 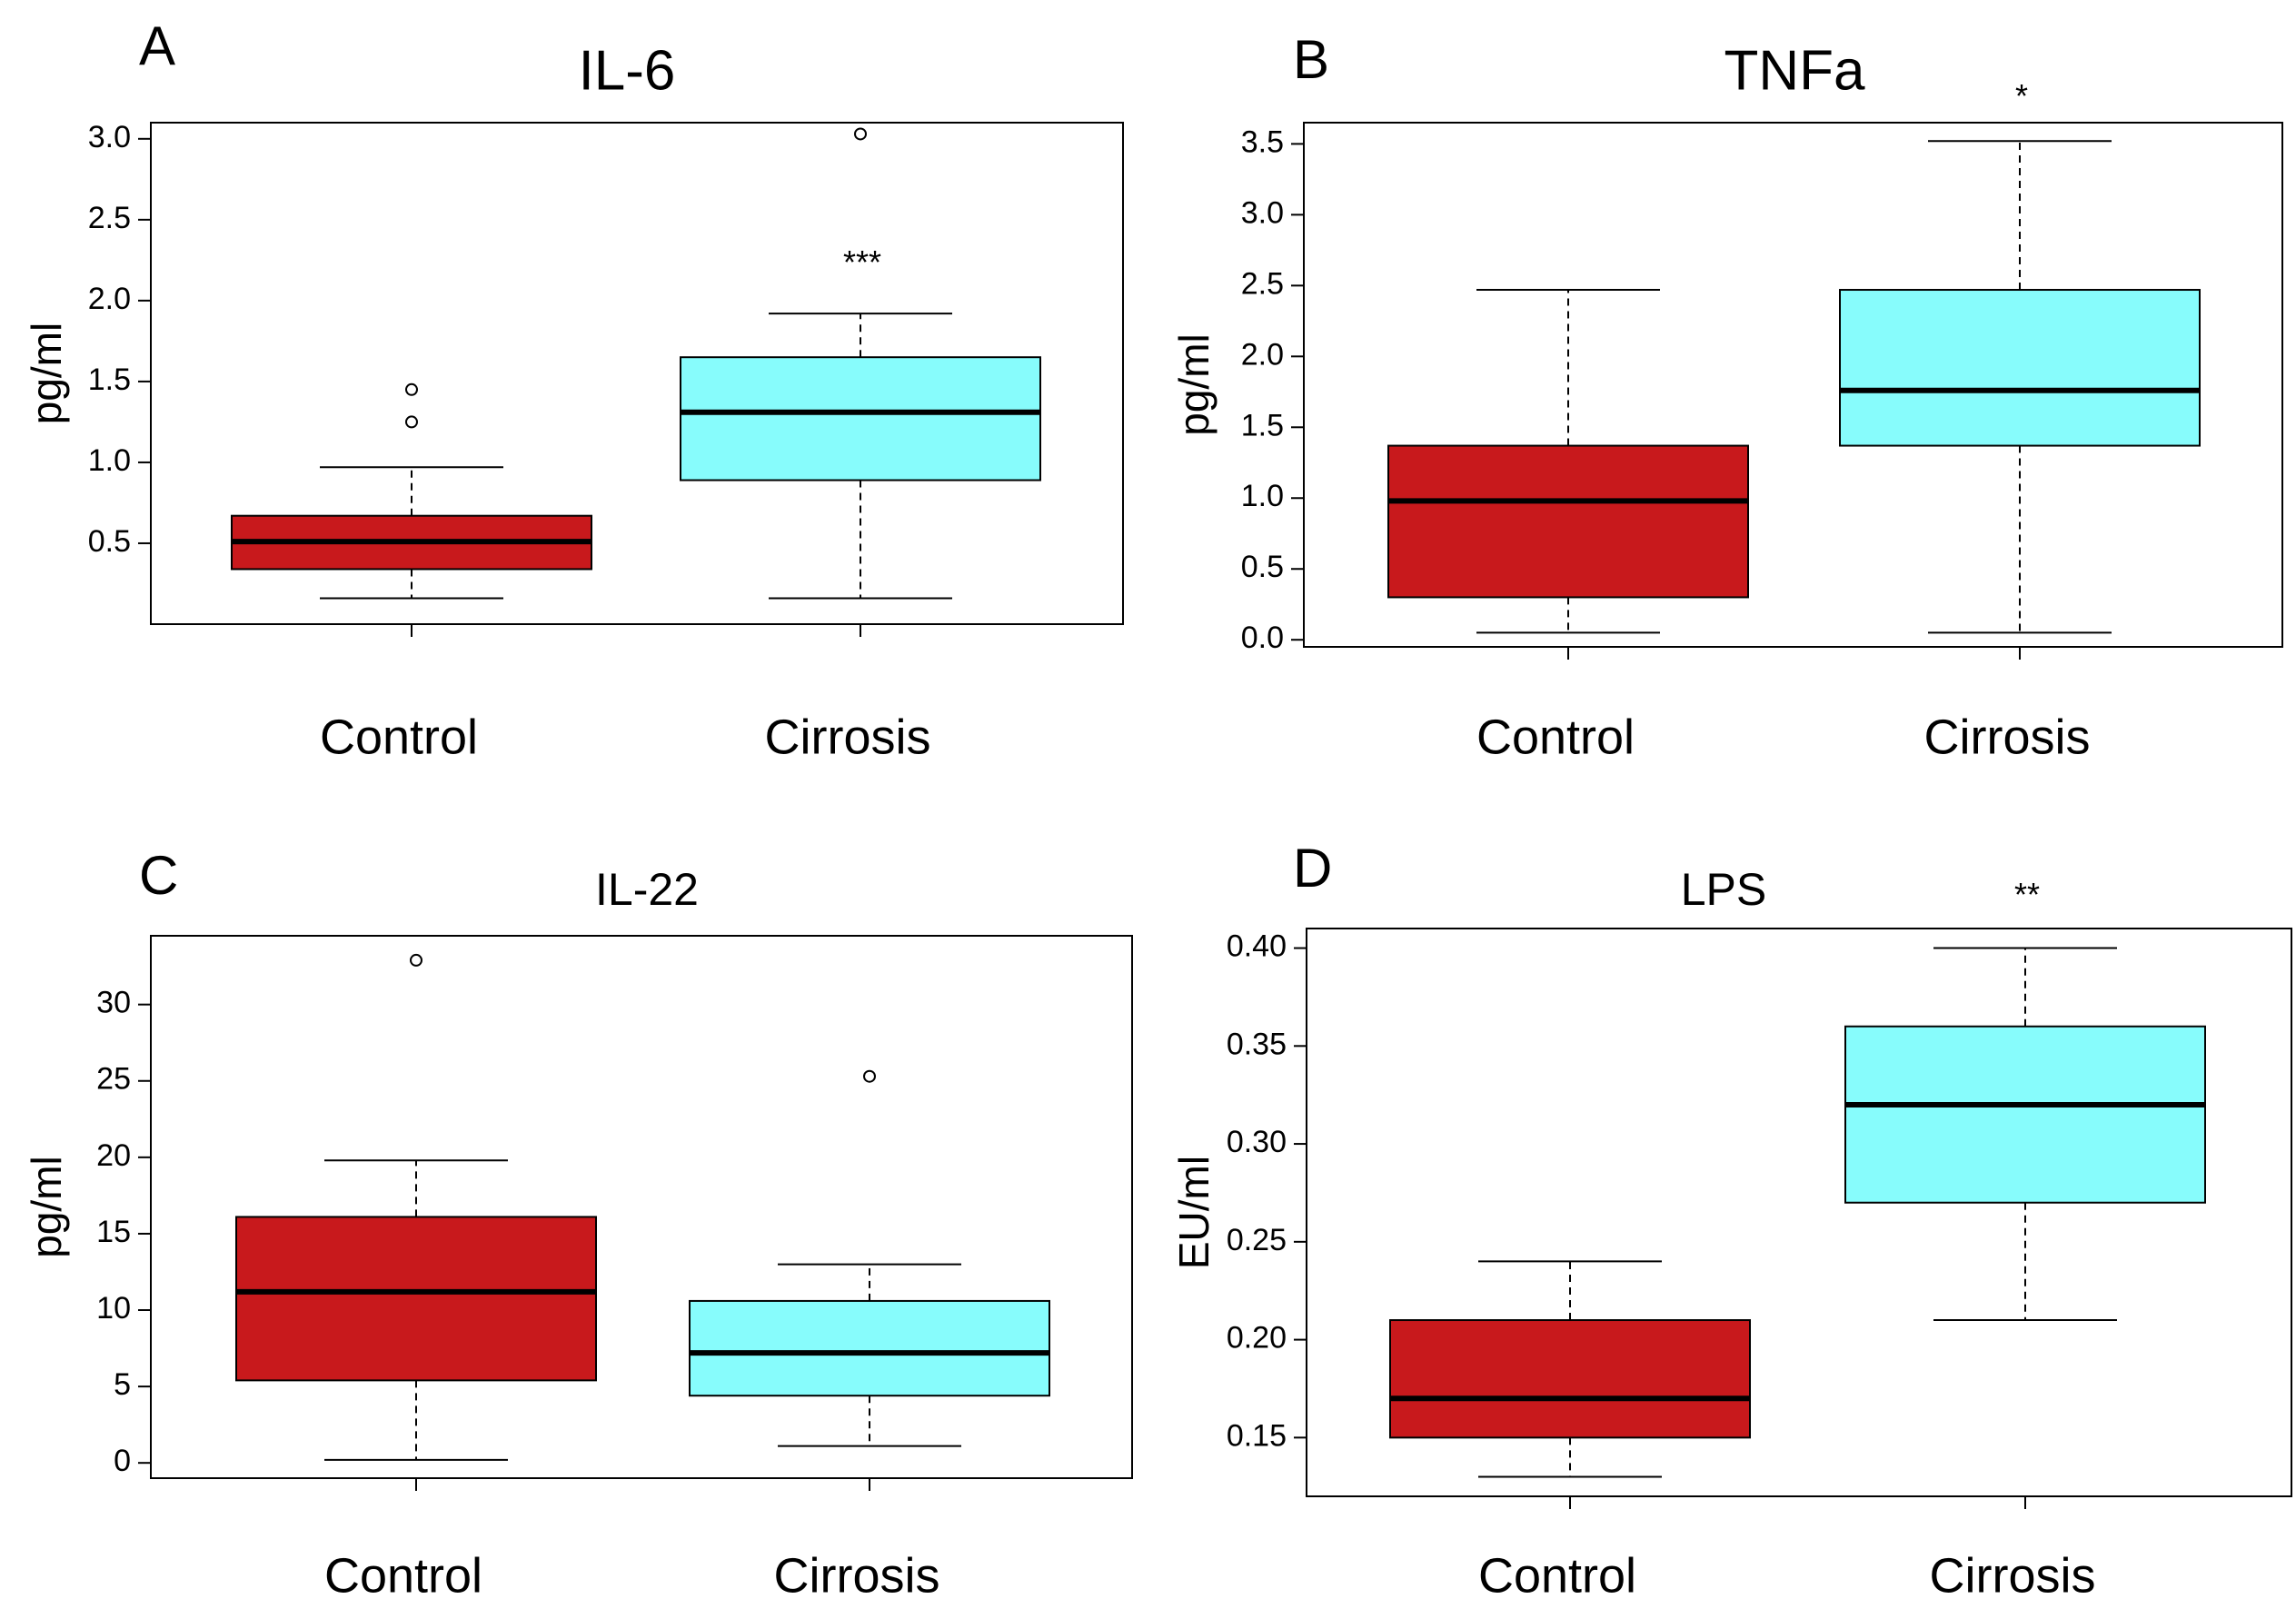 What do you see at coordinates (157, 46) in the screenshot?
I see `panel-letter: A` at bounding box center [157, 46].